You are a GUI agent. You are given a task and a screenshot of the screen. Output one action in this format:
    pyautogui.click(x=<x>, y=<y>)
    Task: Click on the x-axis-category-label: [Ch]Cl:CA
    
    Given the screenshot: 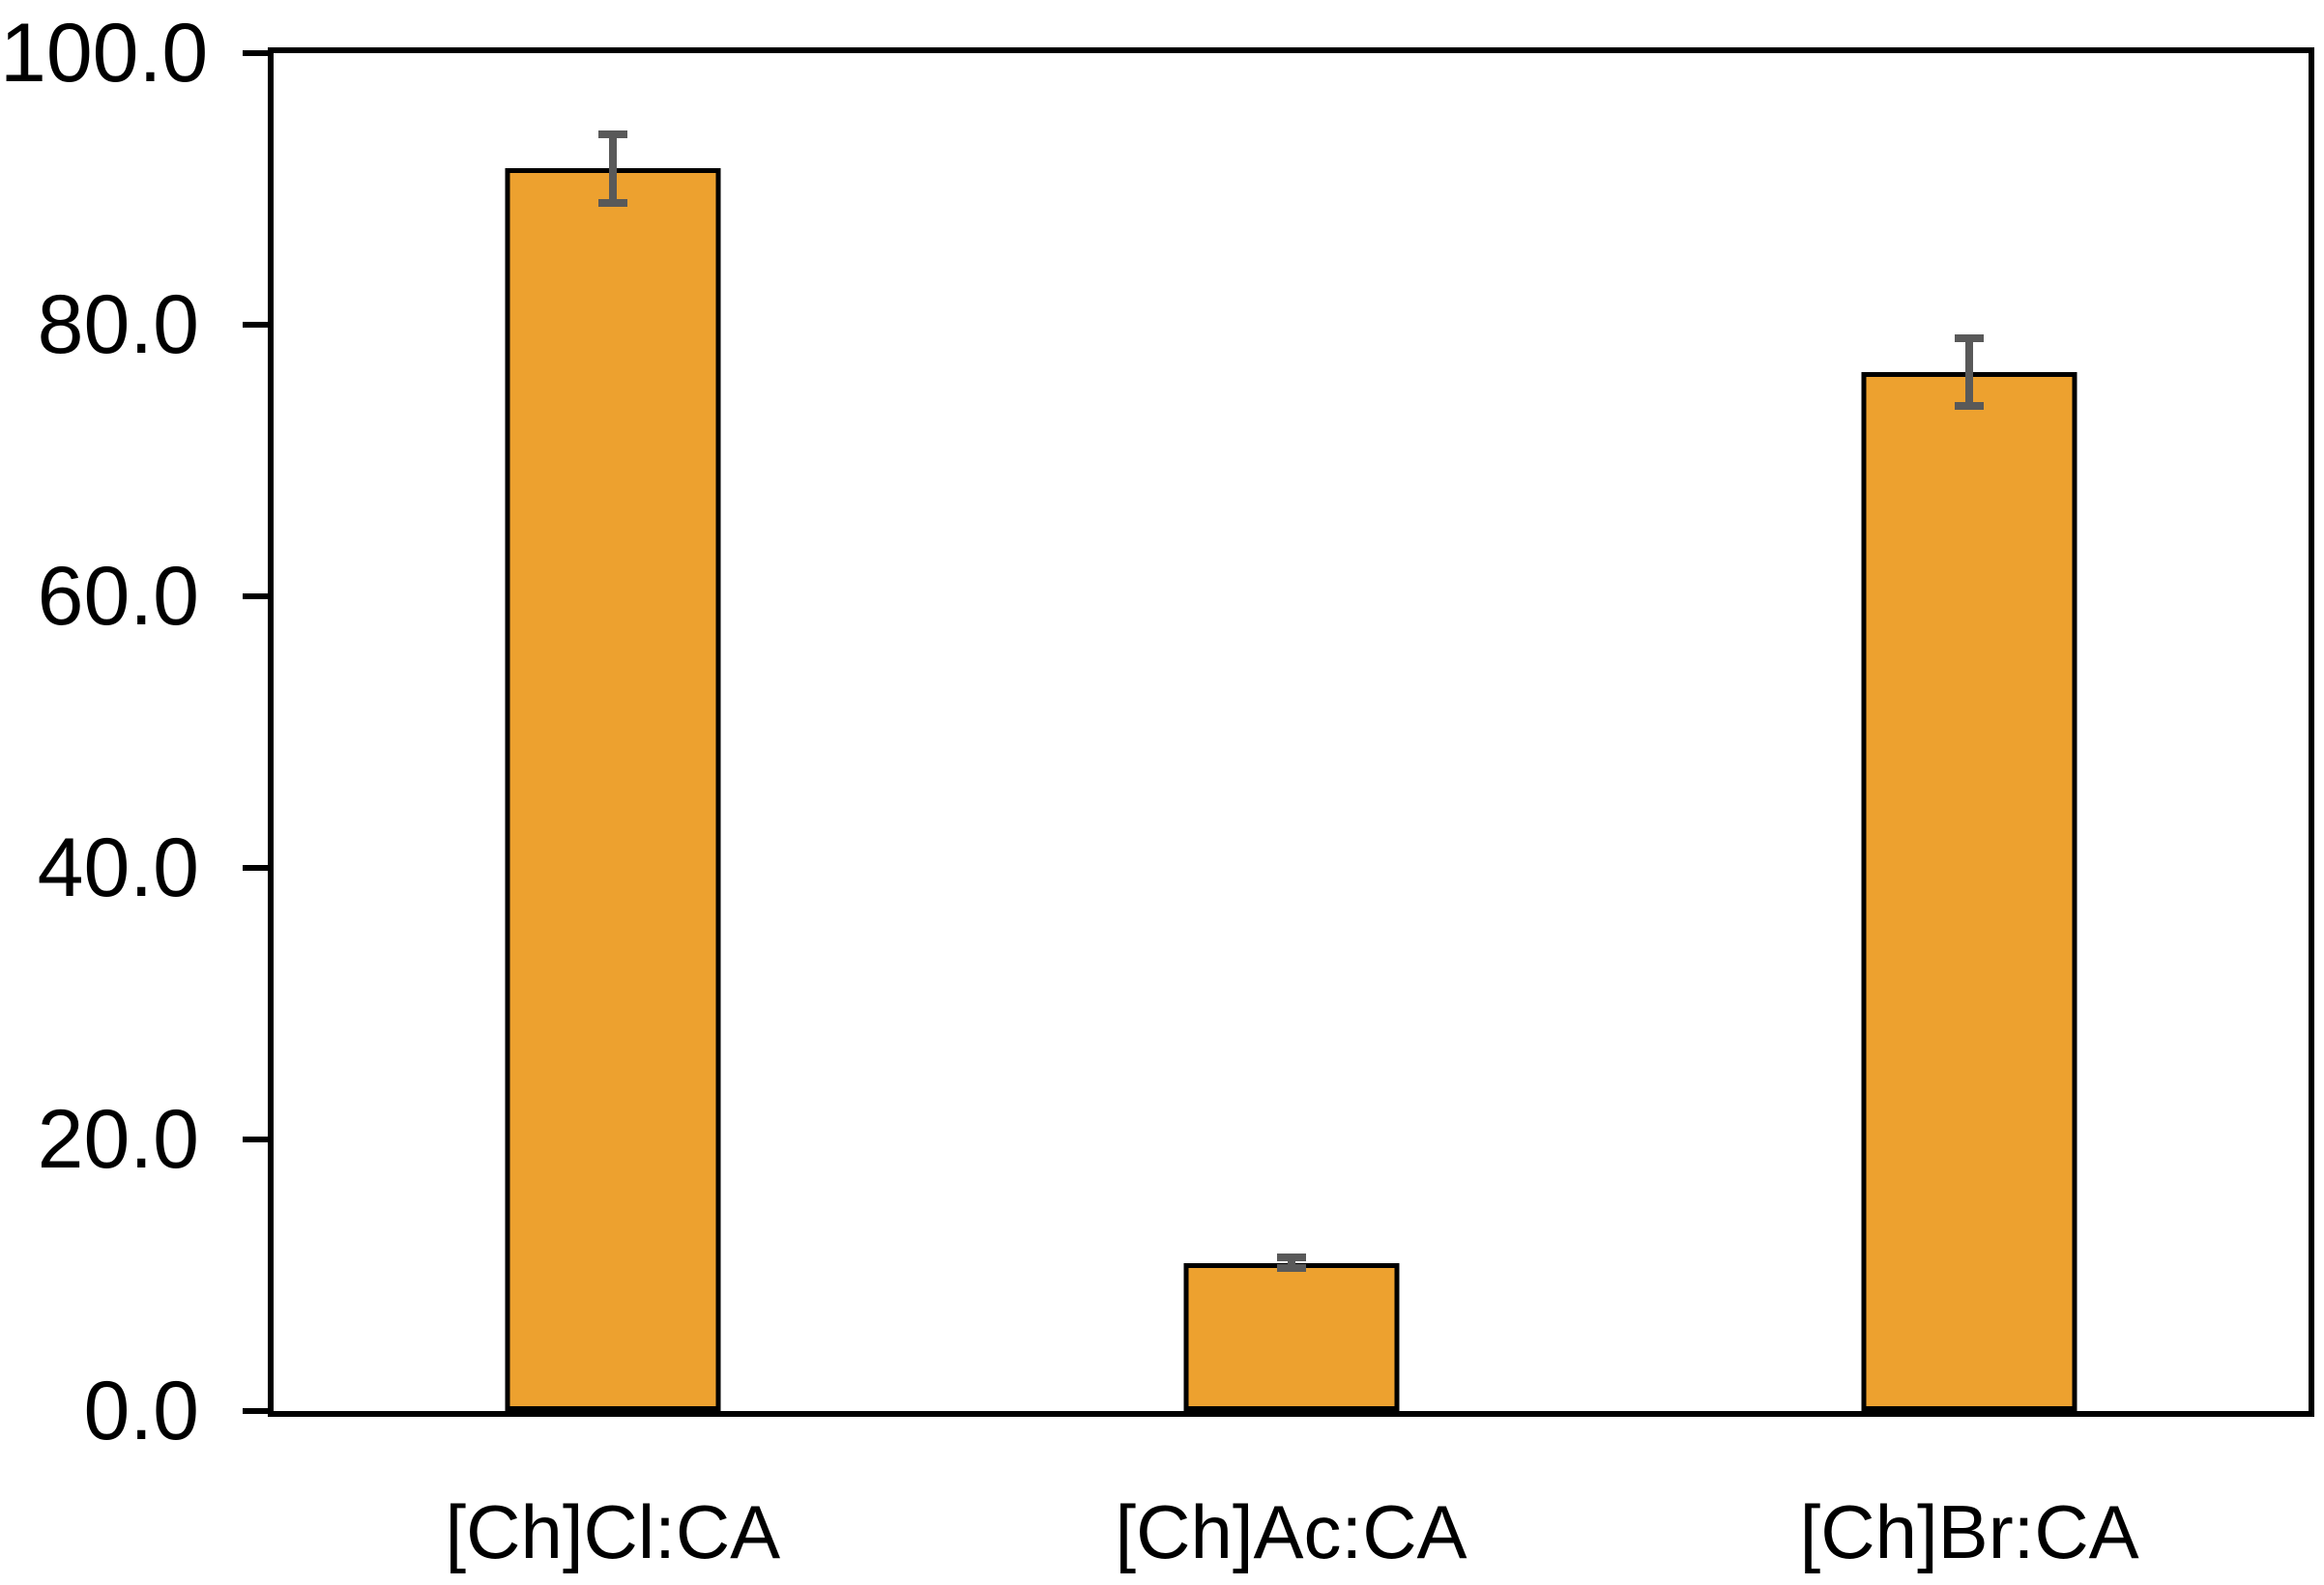 What is the action you would take?
    pyautogui.click(x=613, y=1531)
    